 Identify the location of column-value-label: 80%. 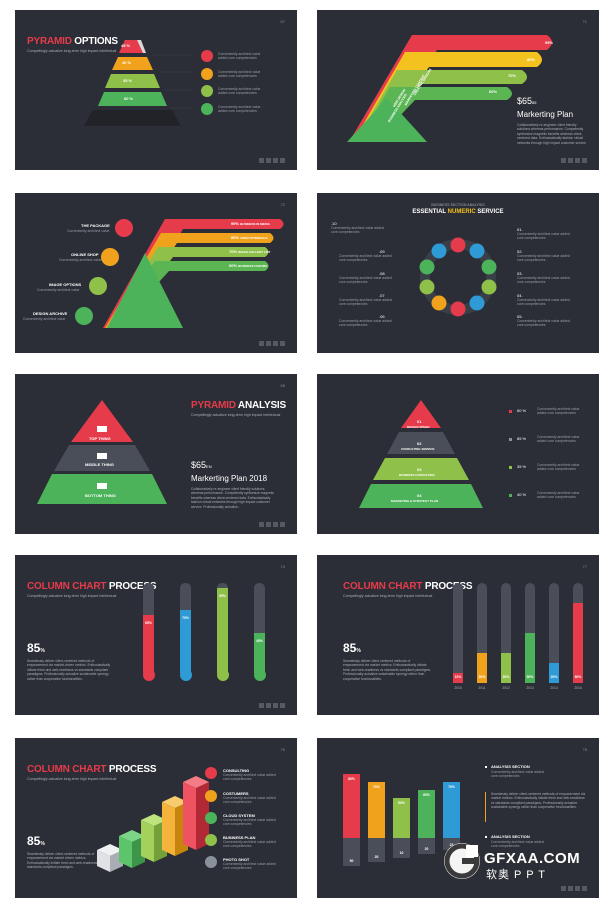
(351, 779).